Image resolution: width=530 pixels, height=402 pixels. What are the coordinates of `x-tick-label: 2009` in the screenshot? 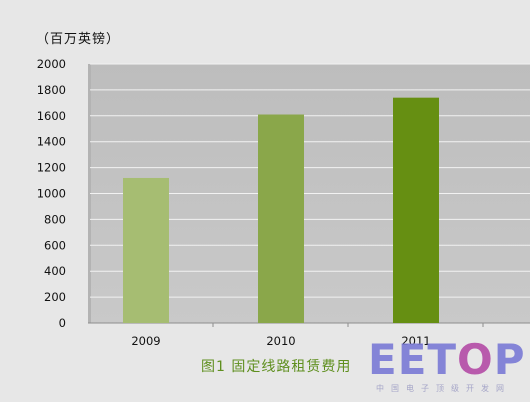 It's located at (145, 341).